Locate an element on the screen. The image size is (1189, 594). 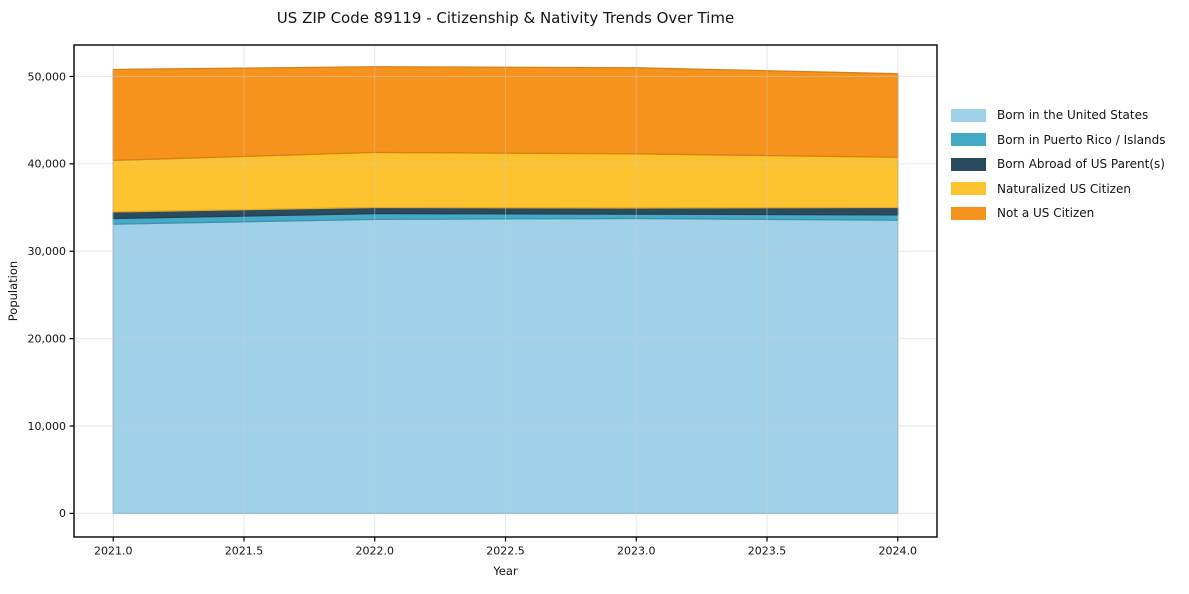
legend-item-born-in-puerto-rico-islands: Born in Puerto Rico / Islands is located at coordinates (1058, 140).